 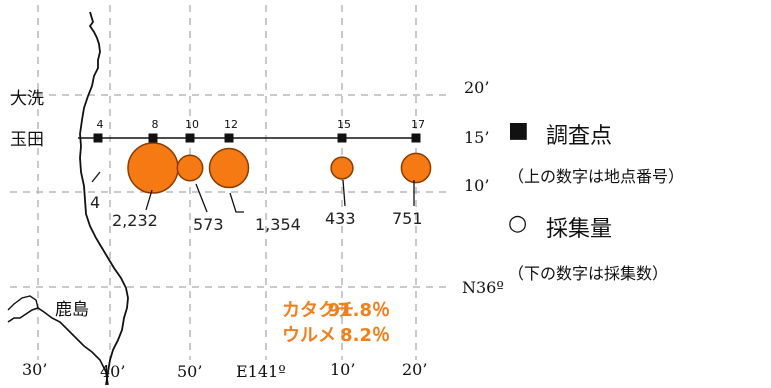 I want to click on species-name-katakuchi: カタクチ, so click(x=318, y=310).